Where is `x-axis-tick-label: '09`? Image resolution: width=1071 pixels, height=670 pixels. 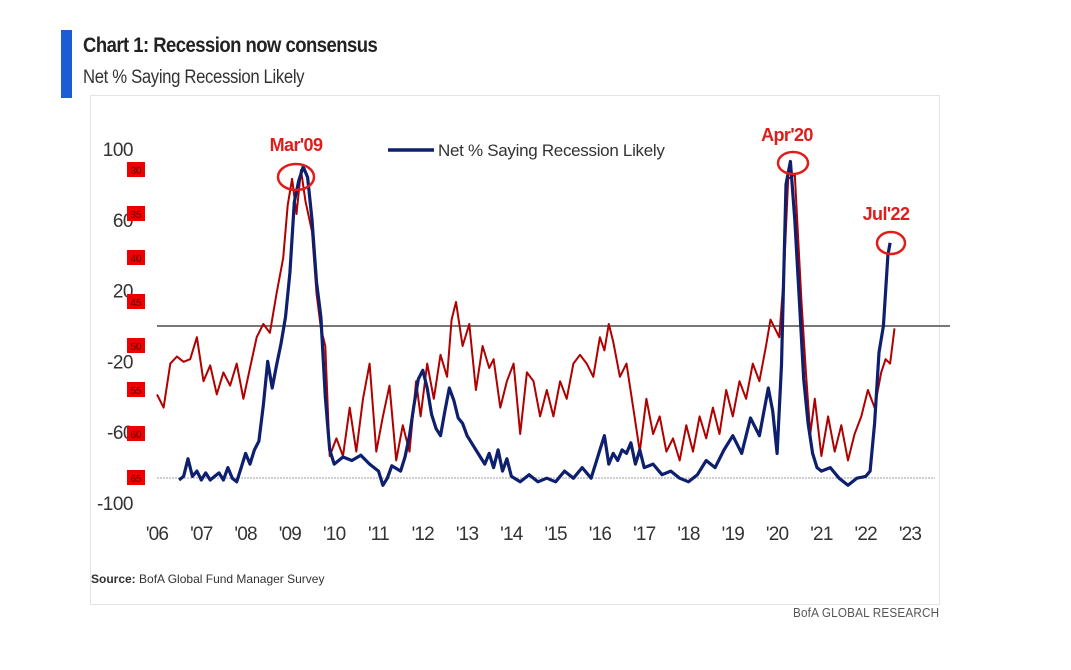 x-axis-tick-label: '09 is located at coordinates (290, 534).